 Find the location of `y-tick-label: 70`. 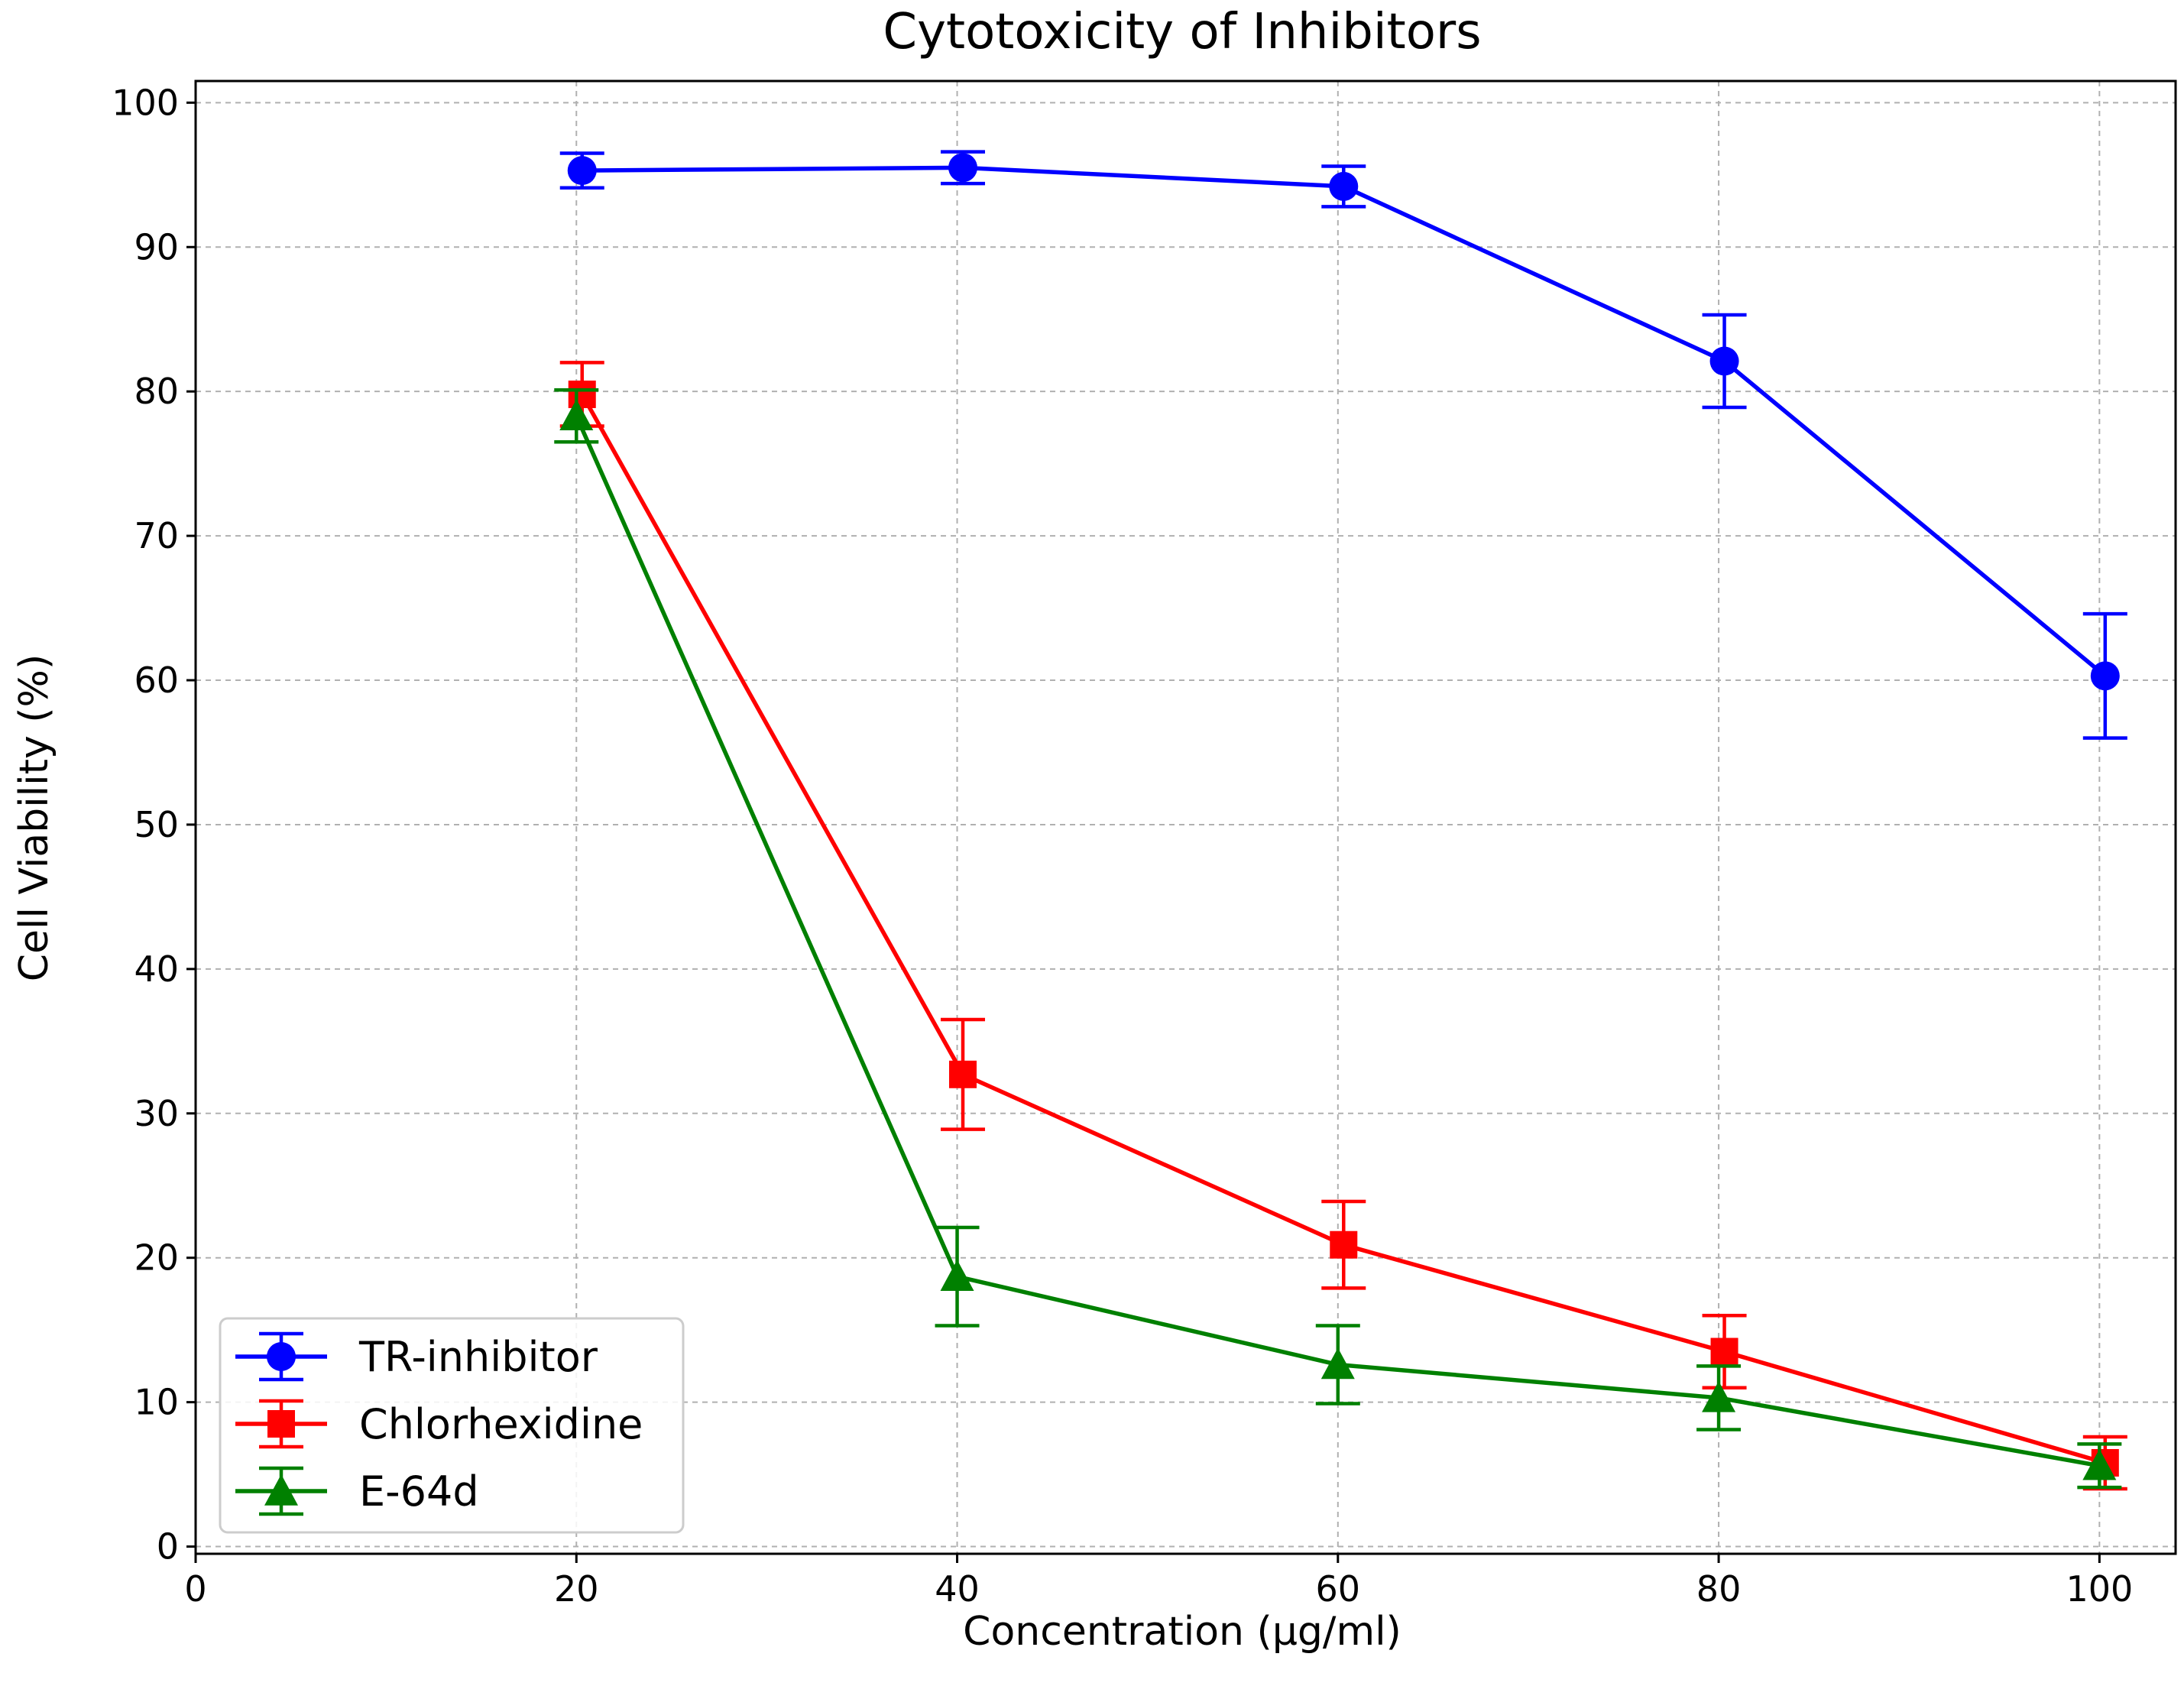

y-tick-label: 70 is located at coordinates (156, 535).